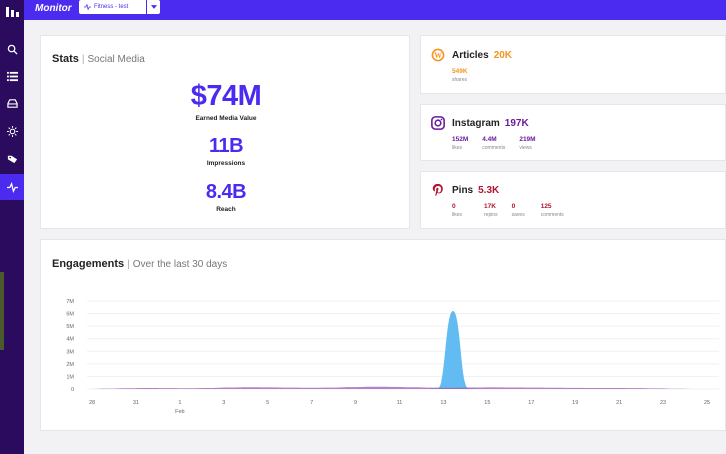  Describe the element at coordinates (70, 302) in the screenshot. I see `y-tick-label: 7M` at that location.